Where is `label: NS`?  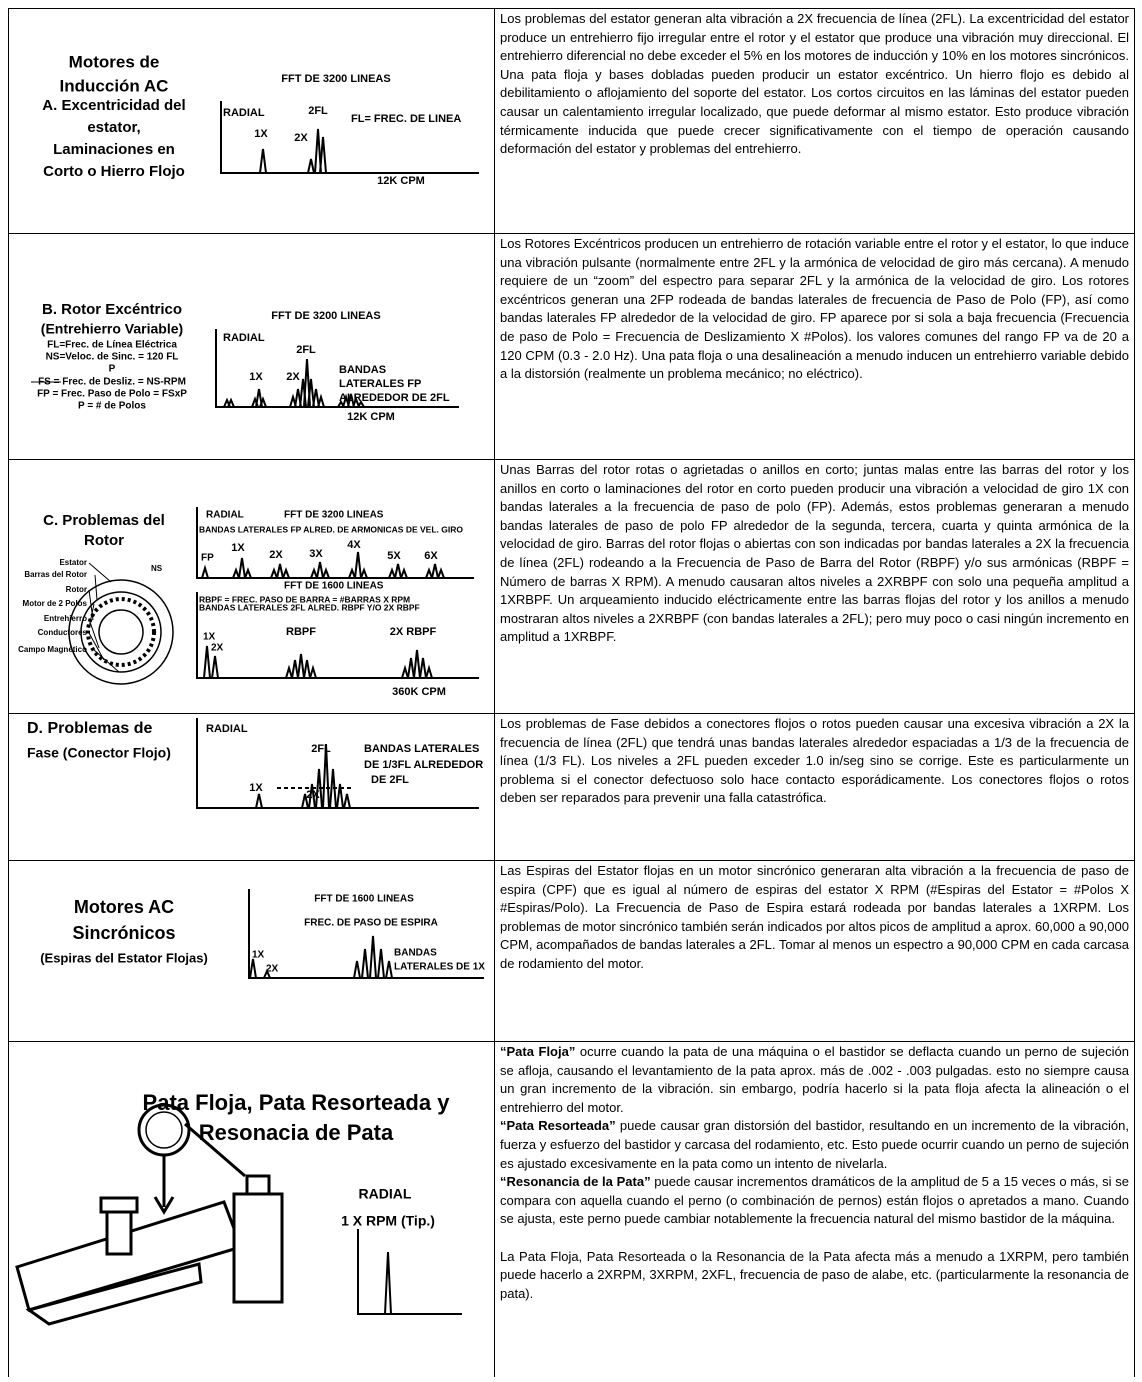
label: NS is located at coordinates (157, 568).